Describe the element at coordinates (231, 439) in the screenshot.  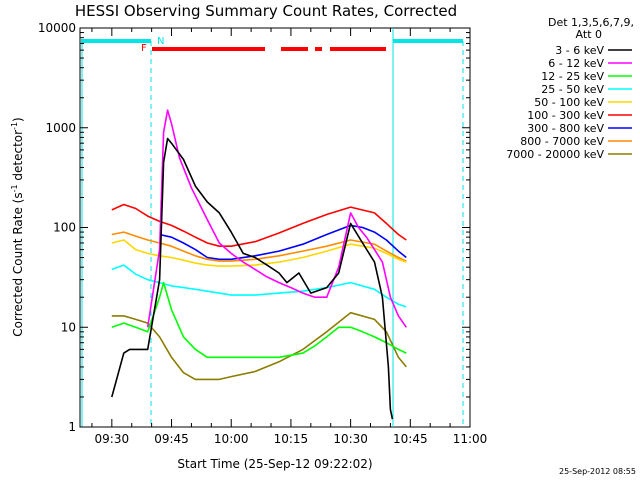
I see `x-tick-label: 10:00` at that location.